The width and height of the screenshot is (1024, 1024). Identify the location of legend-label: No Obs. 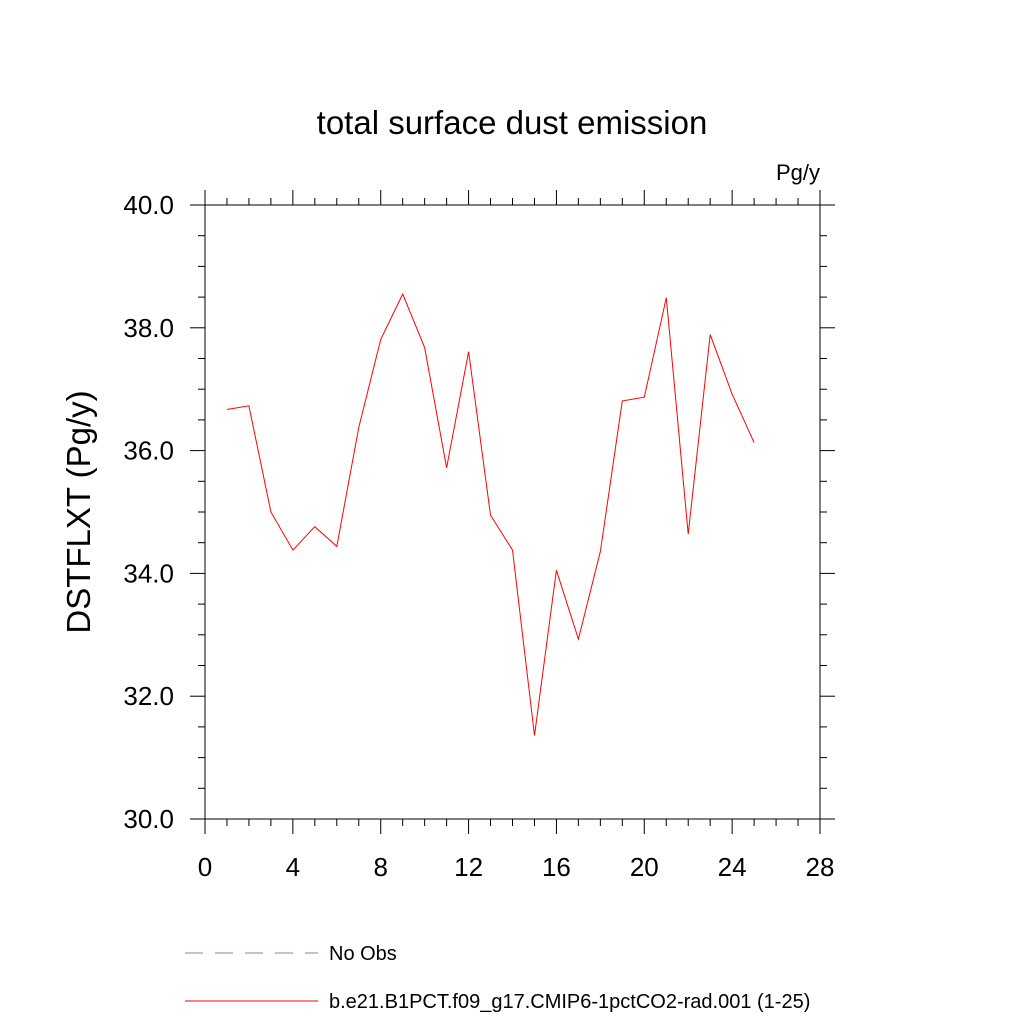
(363, 954).